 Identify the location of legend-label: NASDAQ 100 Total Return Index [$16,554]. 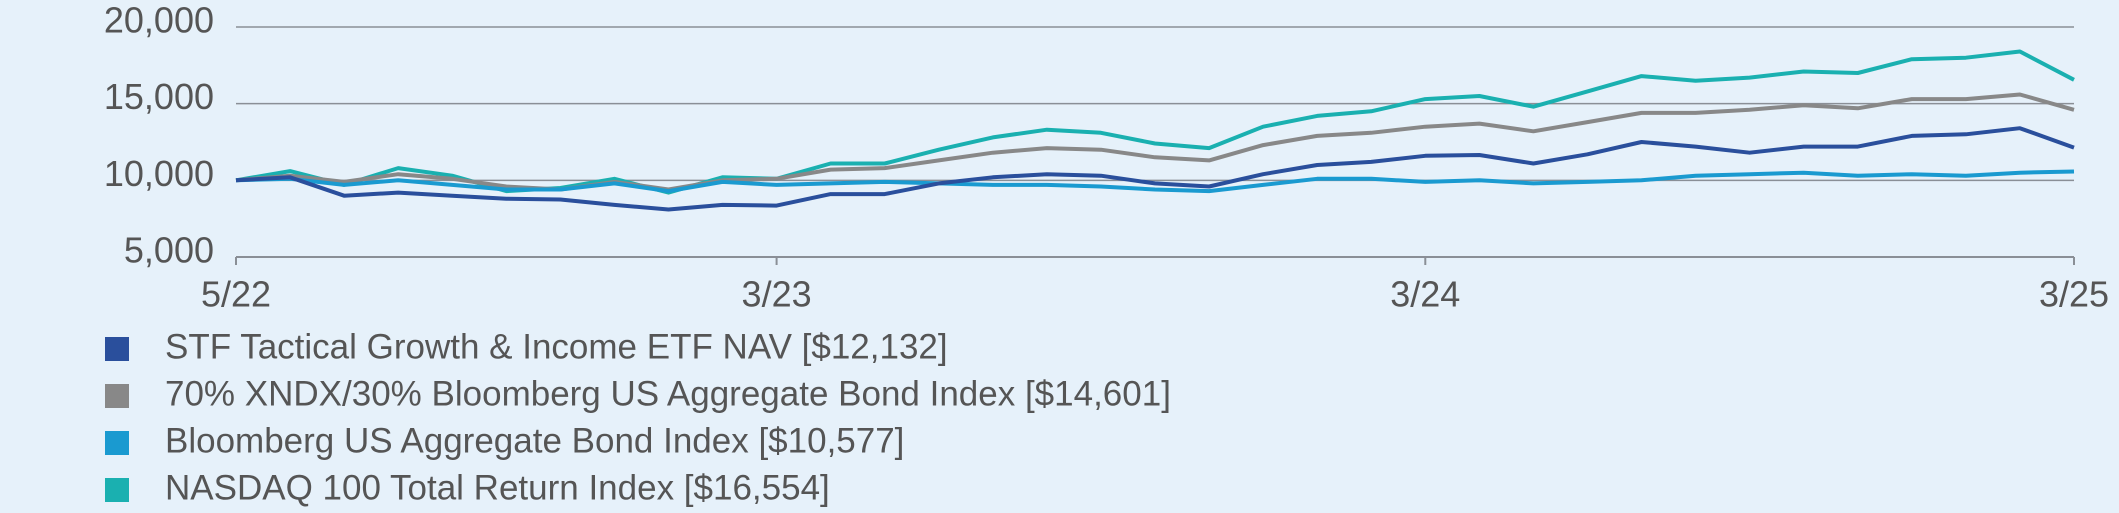
(497, 487).